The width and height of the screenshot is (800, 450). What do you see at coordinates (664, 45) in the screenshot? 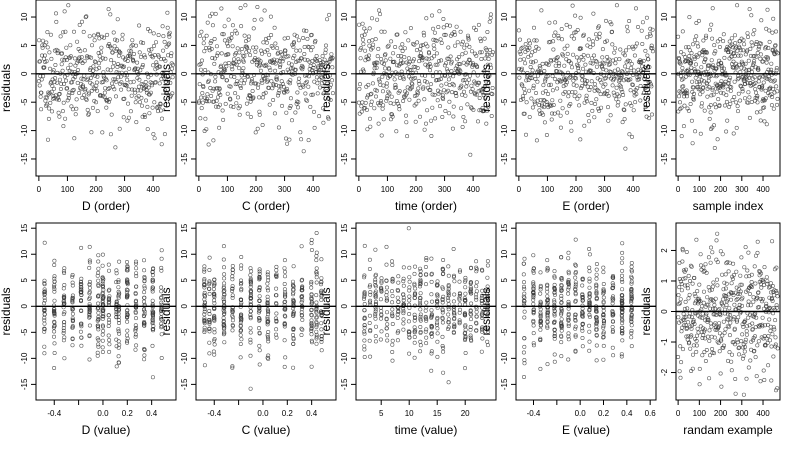
I see `y-tick-label: 5` at bounding box center [664, 45].